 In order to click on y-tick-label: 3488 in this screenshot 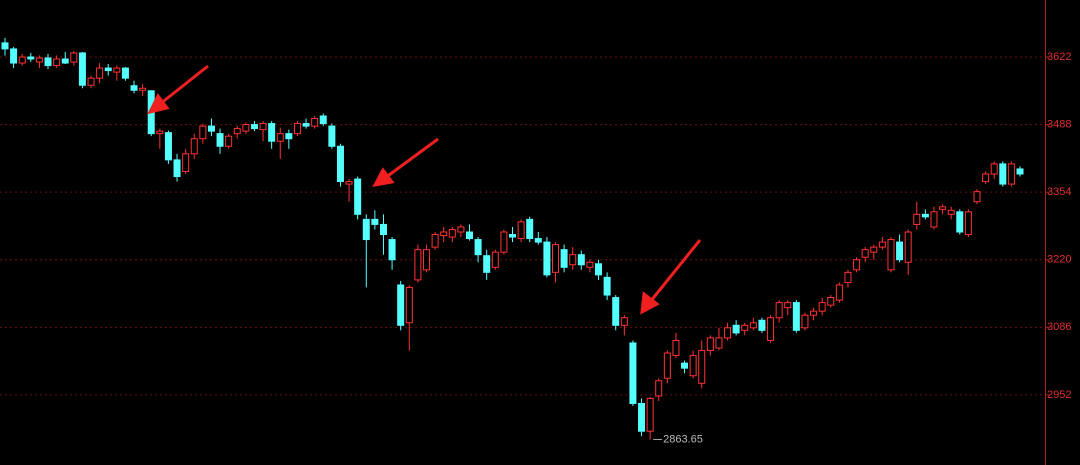, I will do `click(1059, 124)`.